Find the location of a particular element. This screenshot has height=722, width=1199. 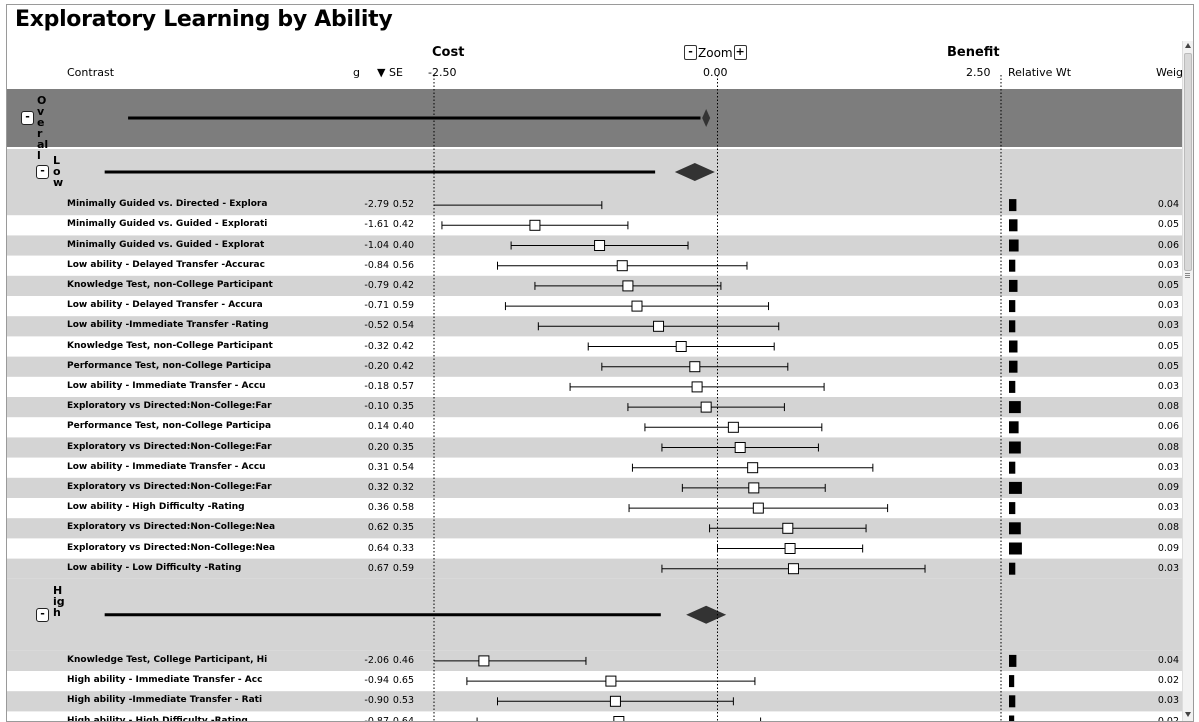

weight-column-header: Weig is located at coordinates (1170, 72).